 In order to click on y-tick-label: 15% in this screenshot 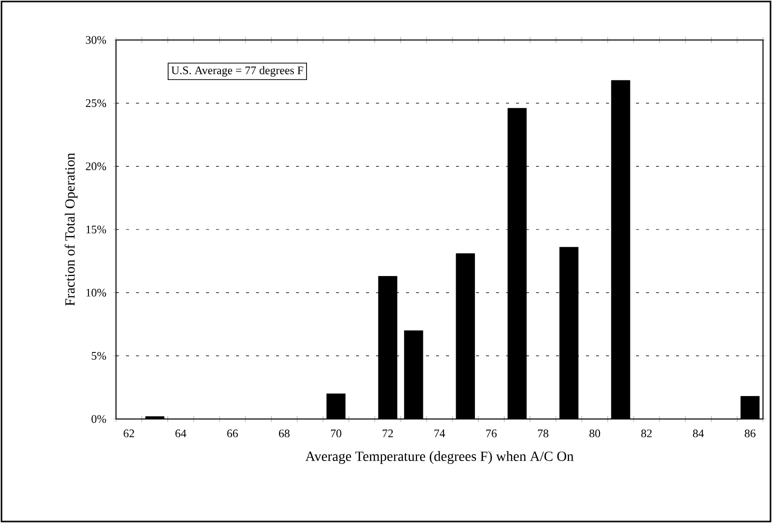, I will do `click(96, 230)`.